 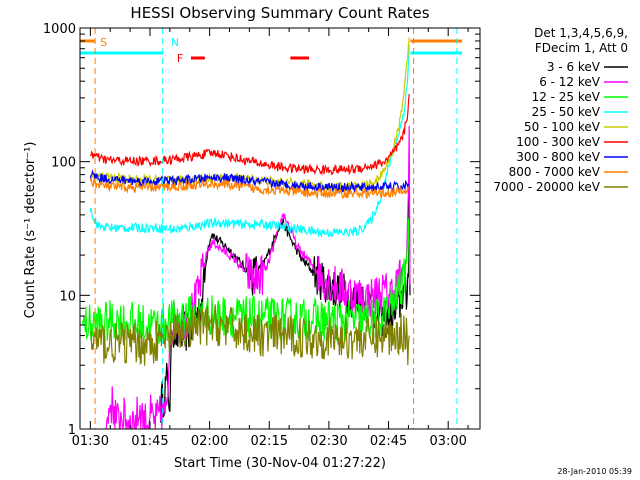 I want to click on x-tick-label-4: 02:30, so click(x=328, y=441).